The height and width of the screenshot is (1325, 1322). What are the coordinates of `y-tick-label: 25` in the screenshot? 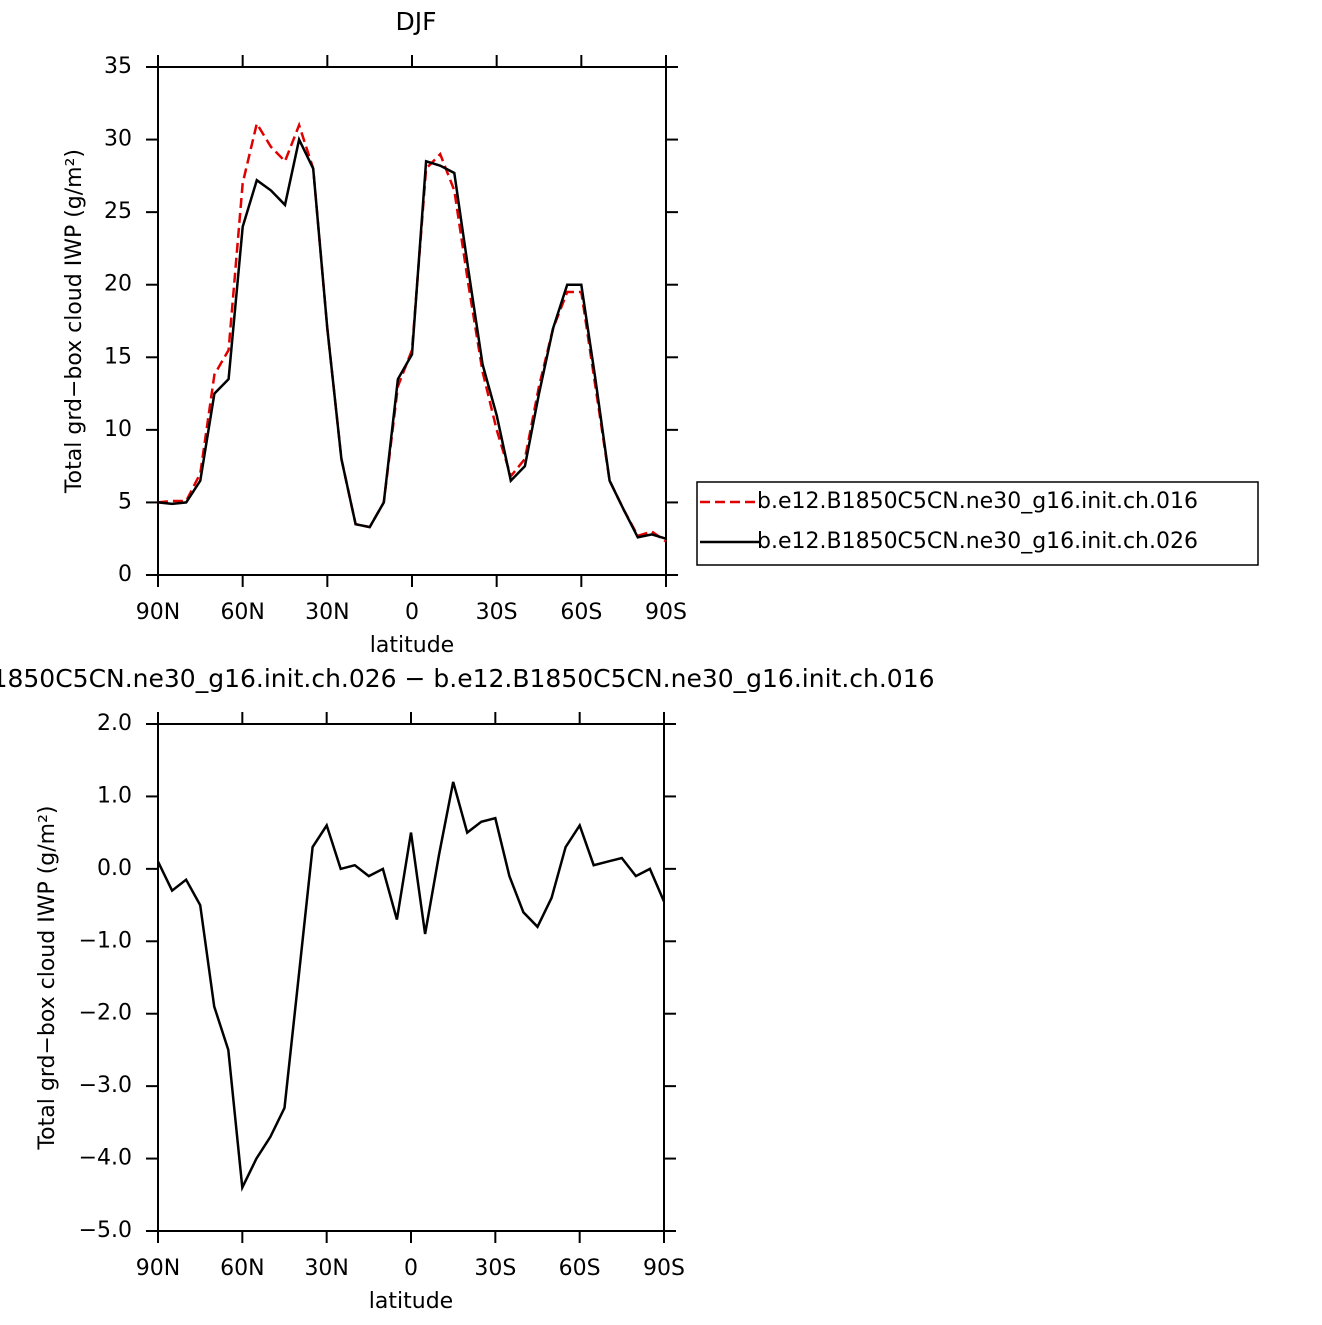 It's located at (118, 211).